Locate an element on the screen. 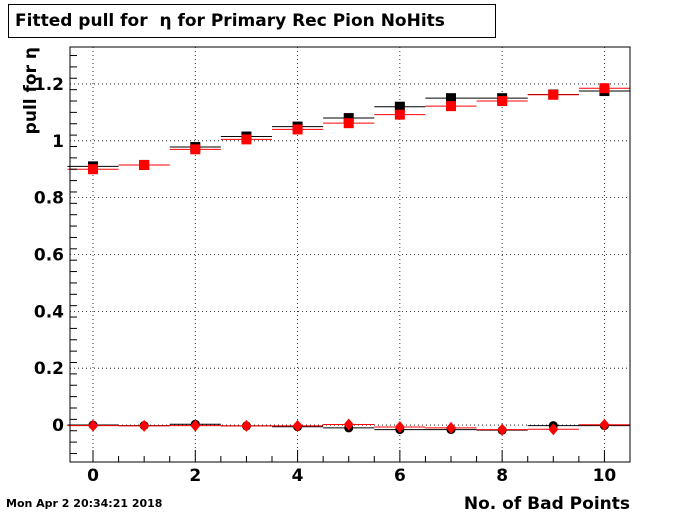 Image resolution: width=700 pixels, height=514 pixels. y-tick-label: 1.2 is located at coordinates (49, 85).